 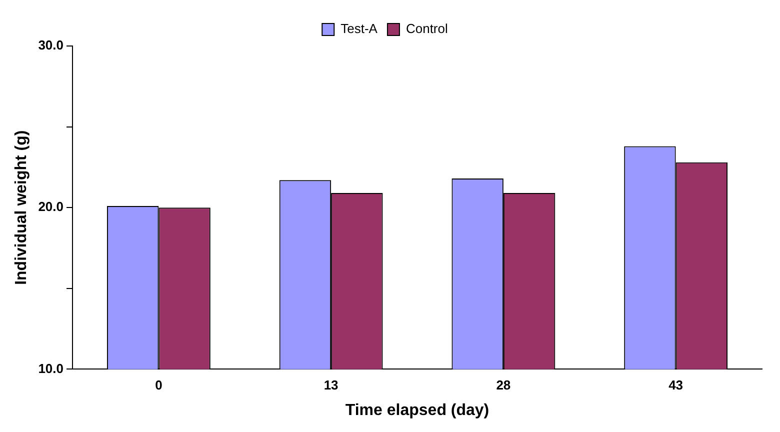 I want to click on x-tick-label: 28, so click(x=503, y=385).